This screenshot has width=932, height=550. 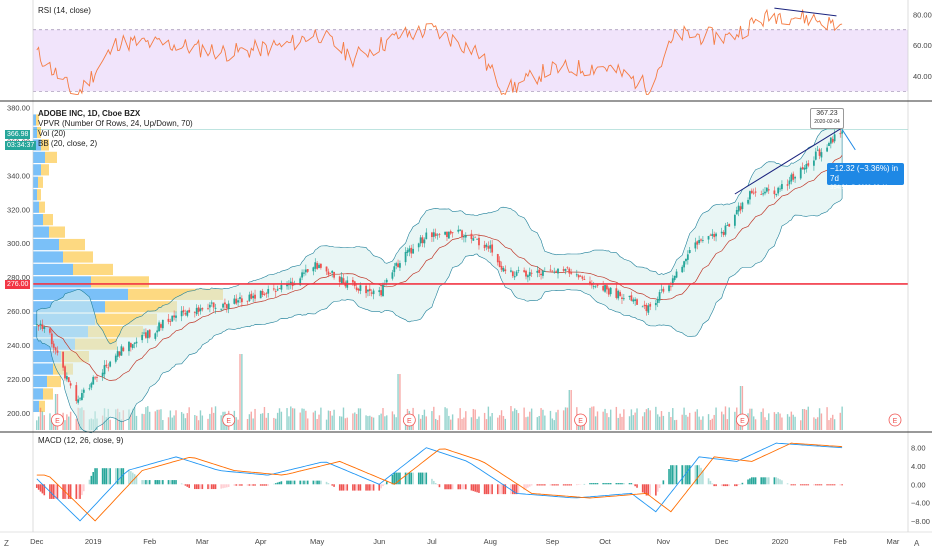 What do you see at coordinates (439, 482) in the screenshot?
I see `macd-pane` at bounding box center [439, 482].